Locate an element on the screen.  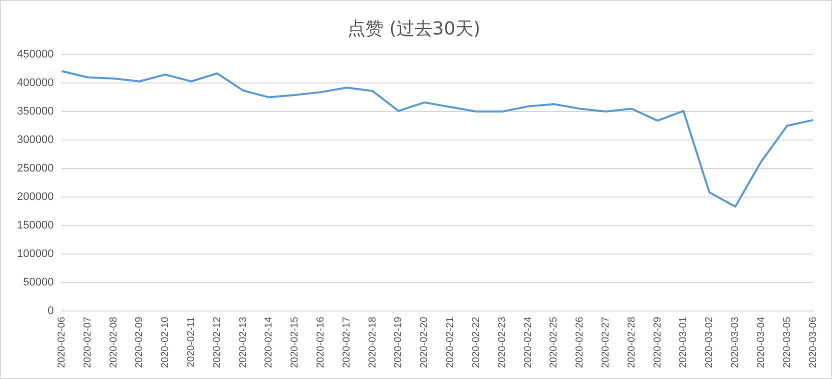
x-tick-label: 2020-02-14 is located at coordinates (269, 342).